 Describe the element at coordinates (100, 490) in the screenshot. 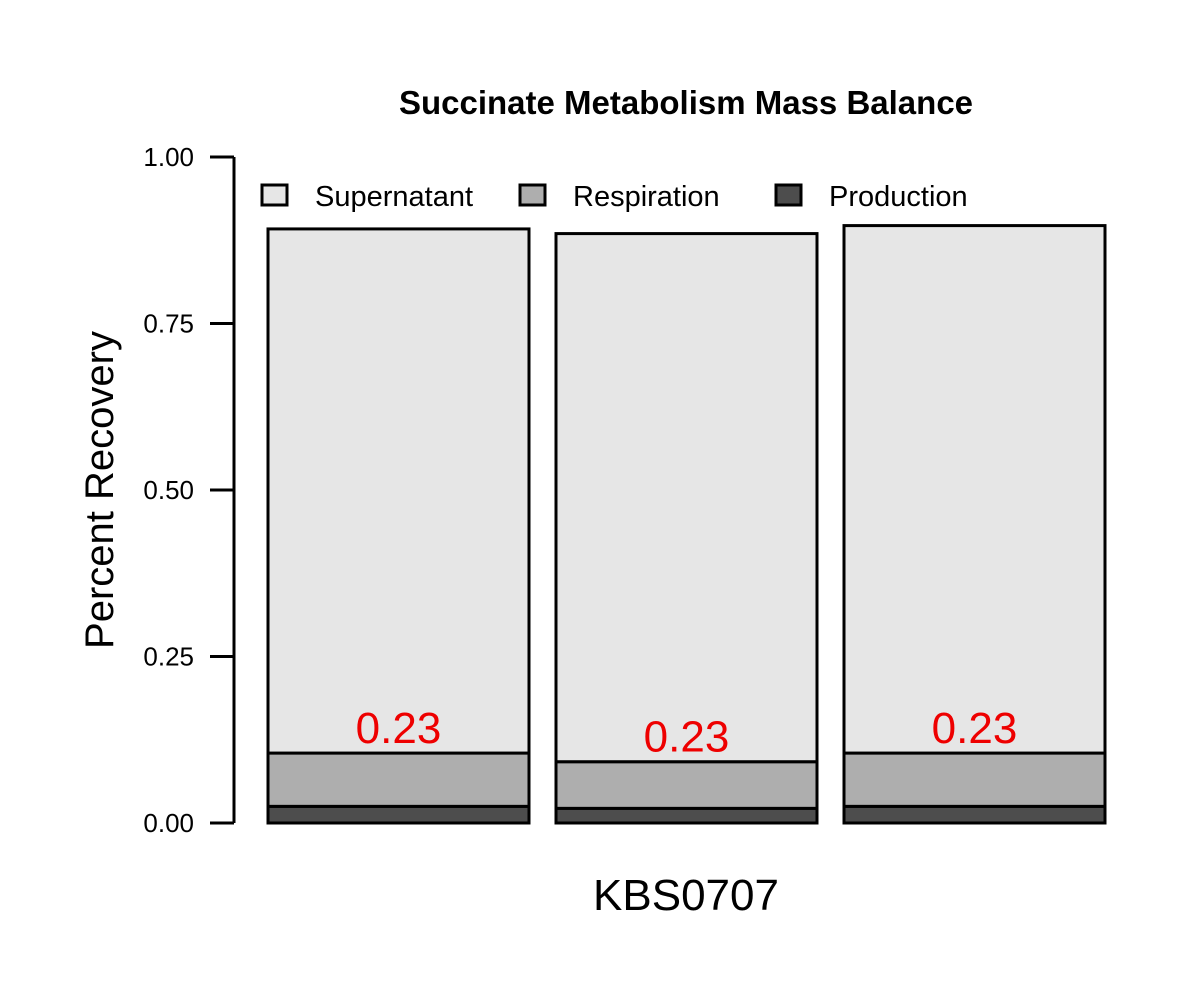

I see `y-axis-label: Percent Recovery` at that location.